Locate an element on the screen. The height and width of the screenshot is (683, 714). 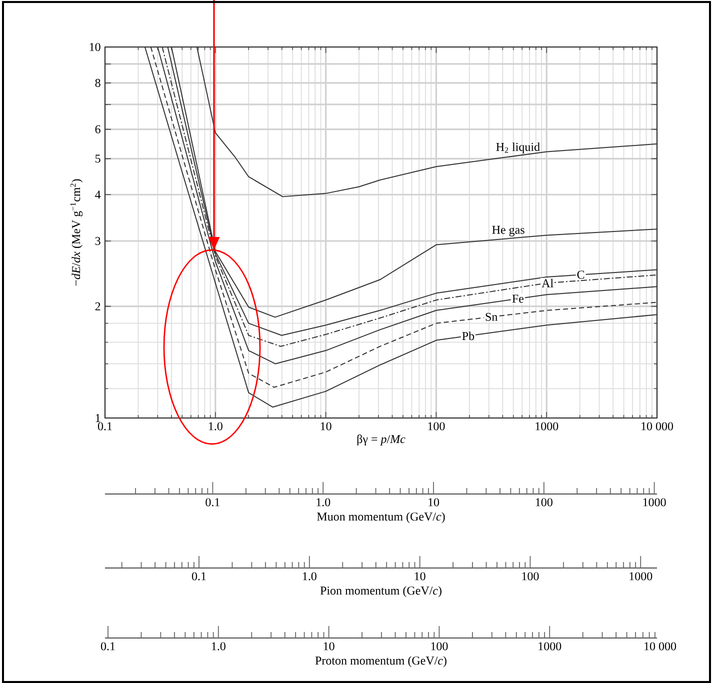
legend-label: Al is located at coordinates (548, 283).